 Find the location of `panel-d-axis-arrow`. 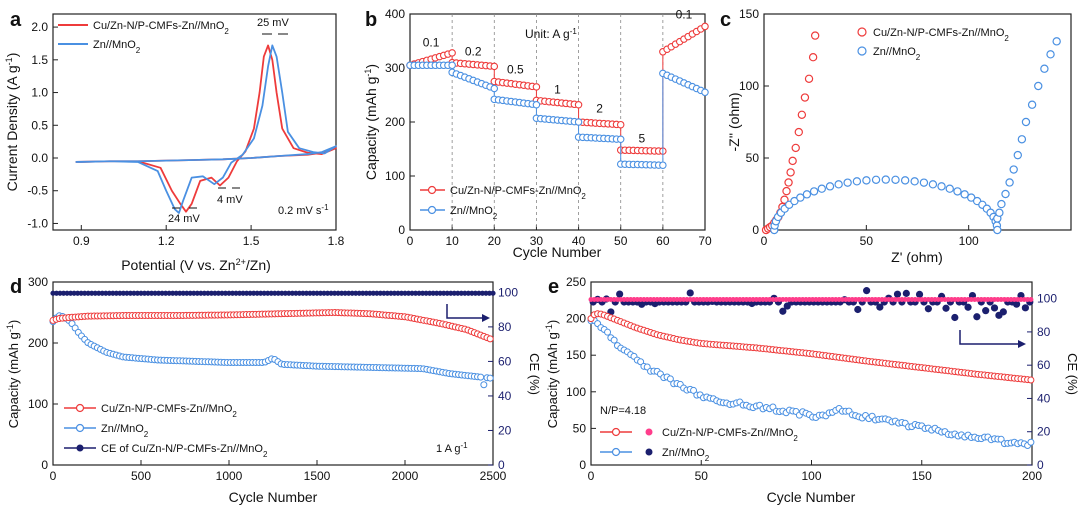

panel-d-axis-arrow is located at coordinates (464, 311).